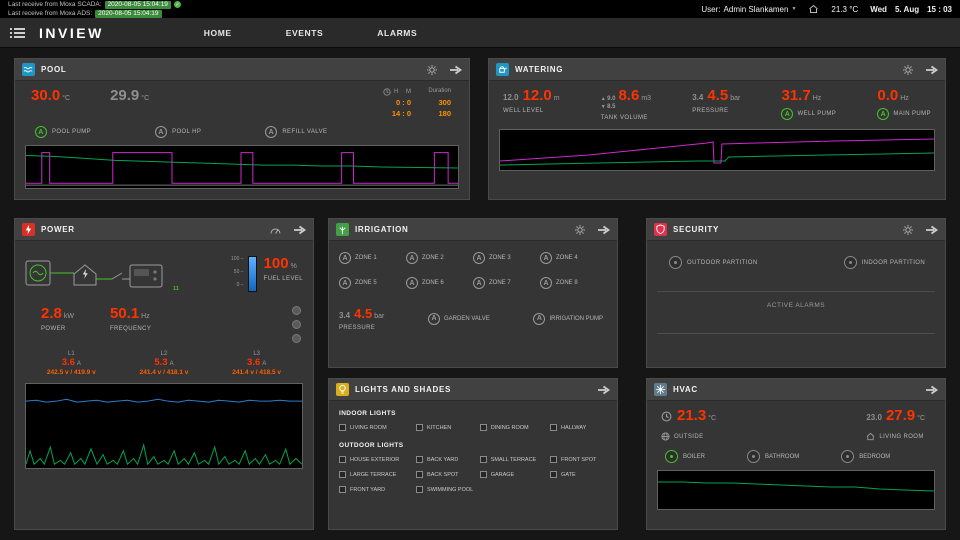 Image resolution: width=960 pixels, height=540 pixels. I want to click on garden-valve: GARDEN VALVE, so click(458, 318).